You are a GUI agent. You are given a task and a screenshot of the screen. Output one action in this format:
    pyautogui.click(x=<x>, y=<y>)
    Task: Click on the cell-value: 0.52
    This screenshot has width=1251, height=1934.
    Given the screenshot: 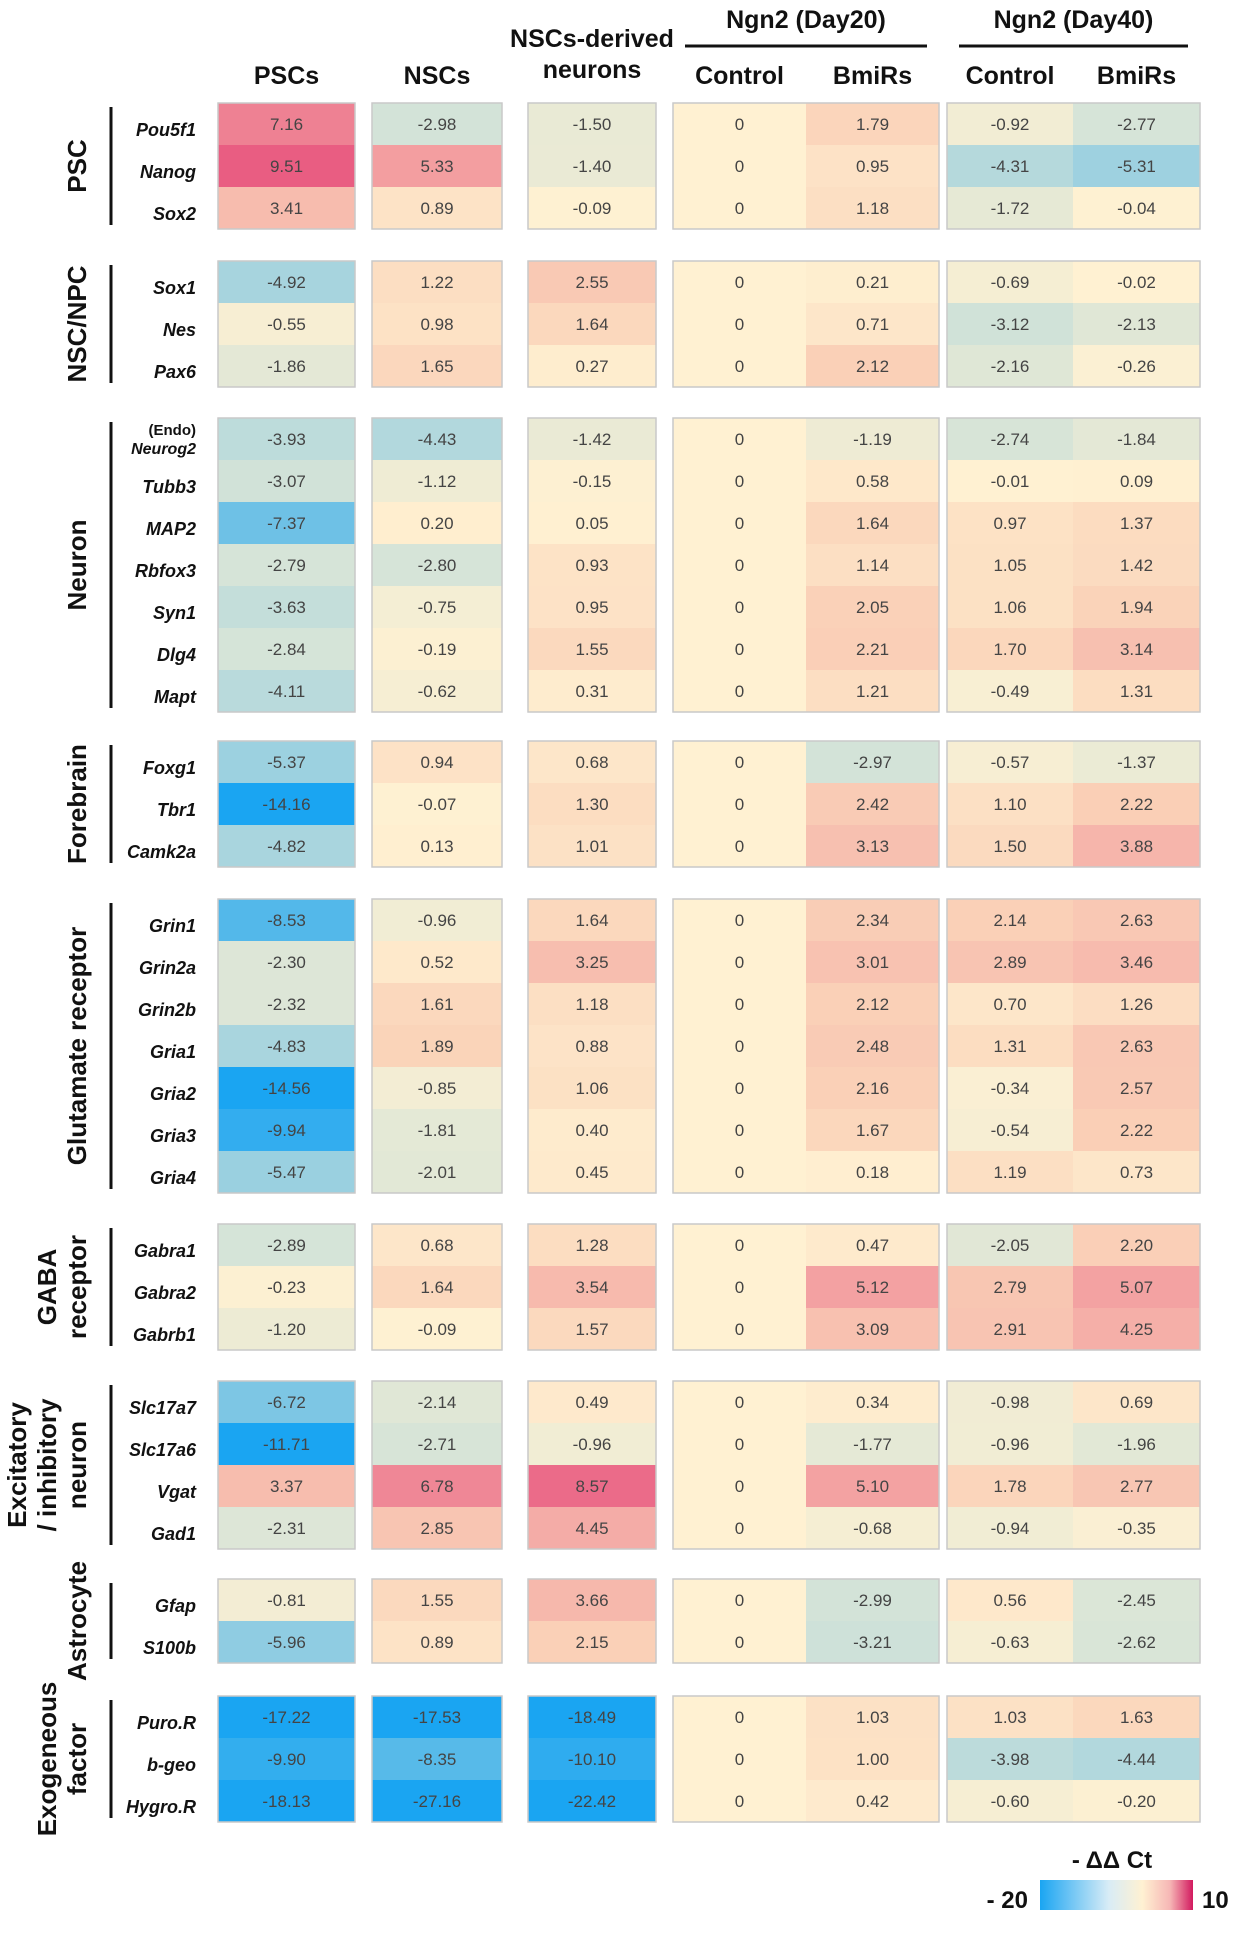 What is the action you would take?
    pyautogui.click(x=436, y=962)
    